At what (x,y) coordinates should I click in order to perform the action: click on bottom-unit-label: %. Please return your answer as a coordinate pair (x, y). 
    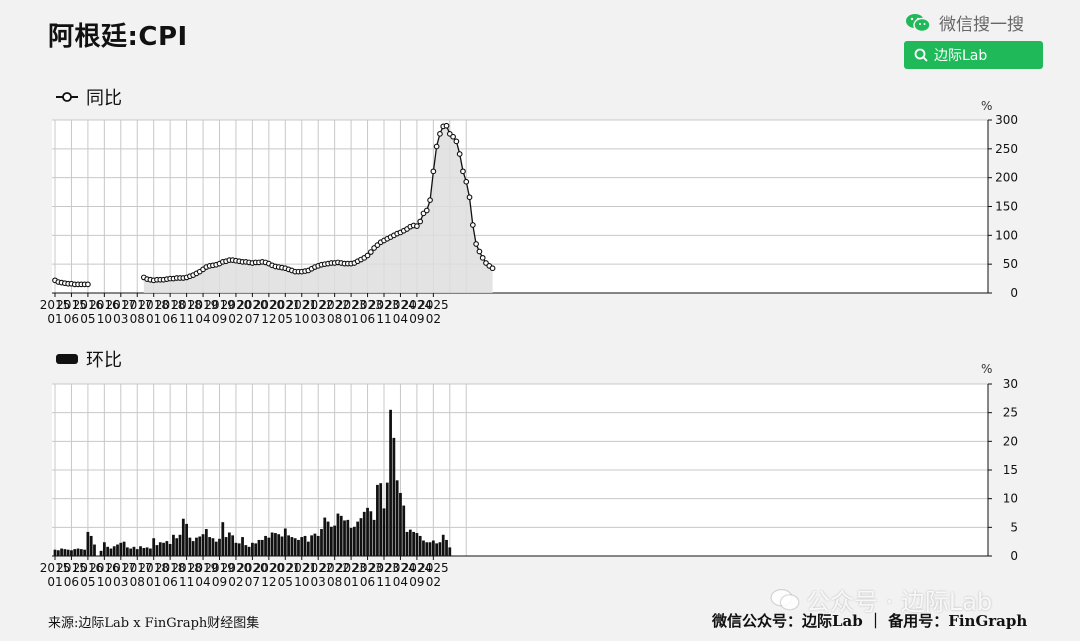
    Looking at the image, I should click on (987, 369).